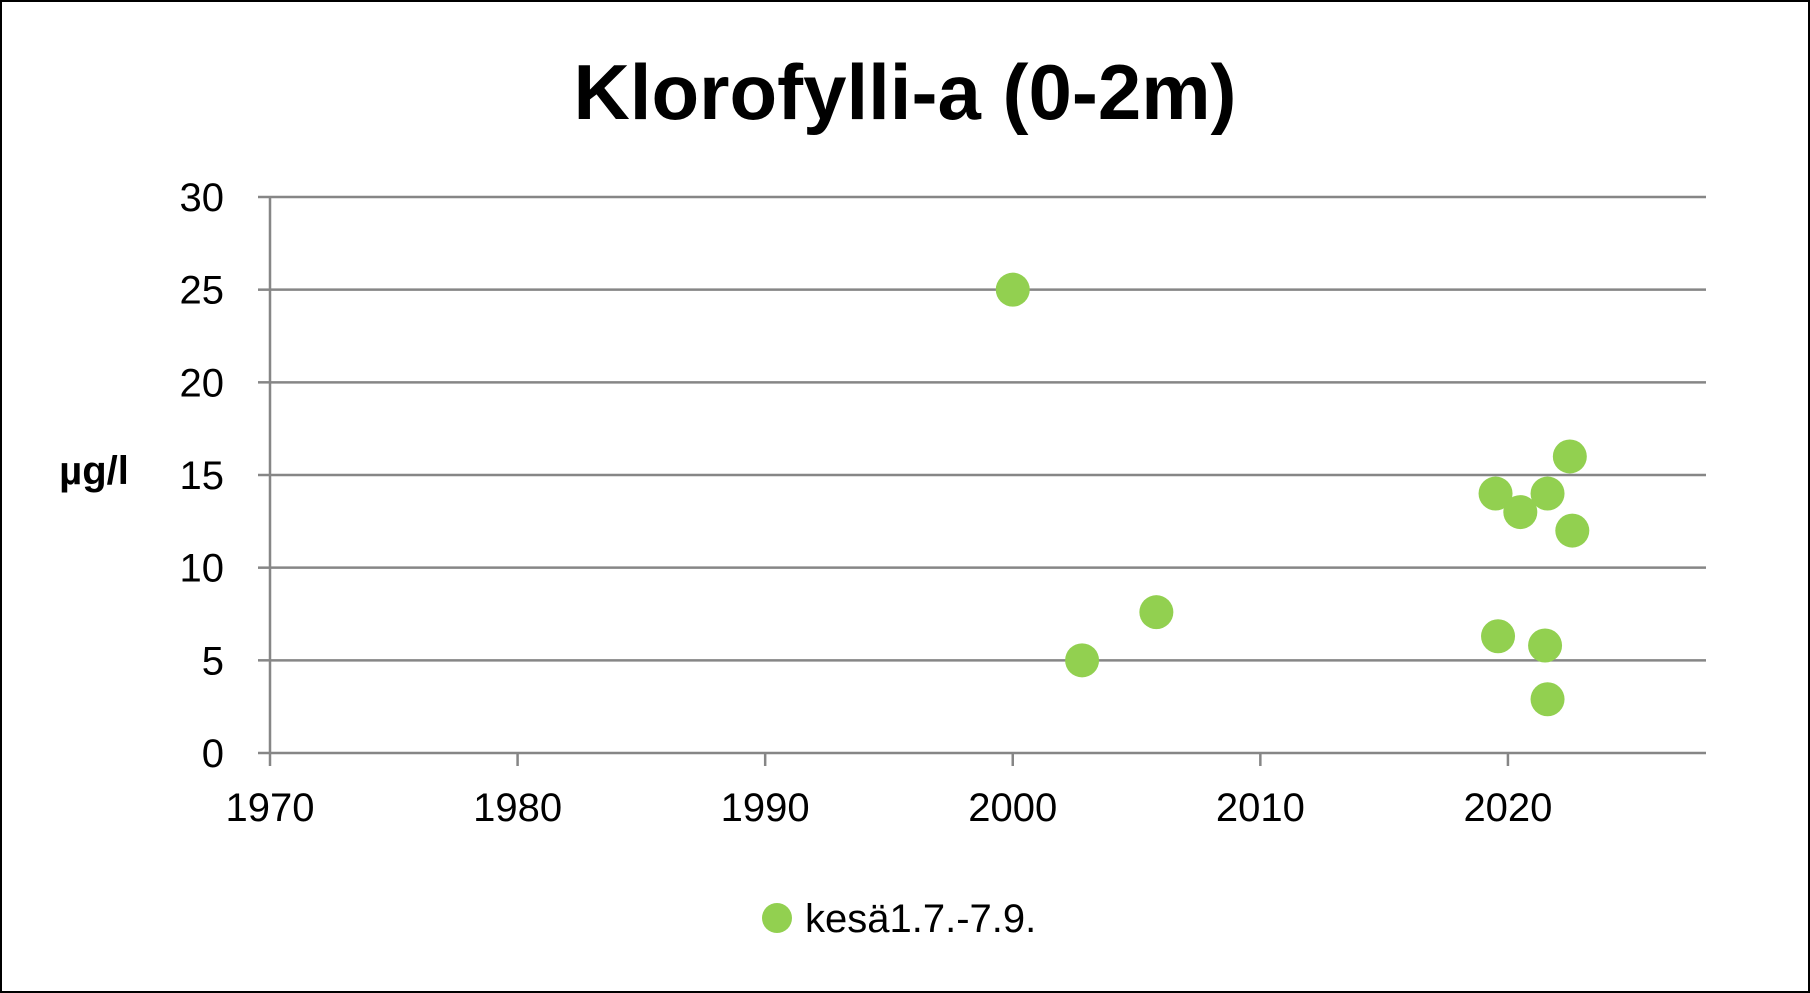 This screenshot has height=993, width=1810. What do you see at coordinates (202, 476) in the screenshot?
I see `y-tick-label-15: 15` at bounding box center [202, 476].